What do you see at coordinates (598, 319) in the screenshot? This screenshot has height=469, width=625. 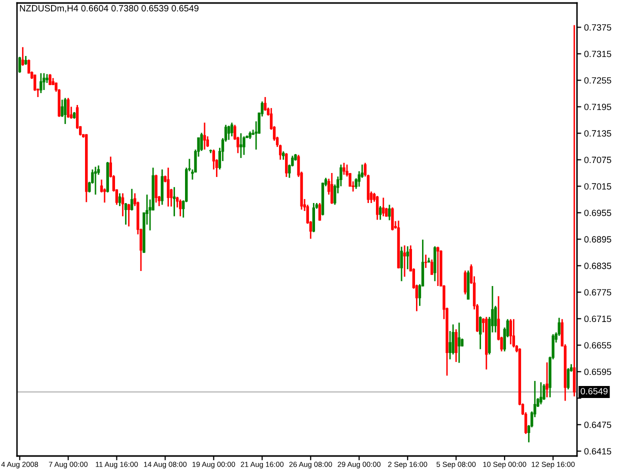 I see `y-tick-label: 0.6715` at bounding box center [598, 319].